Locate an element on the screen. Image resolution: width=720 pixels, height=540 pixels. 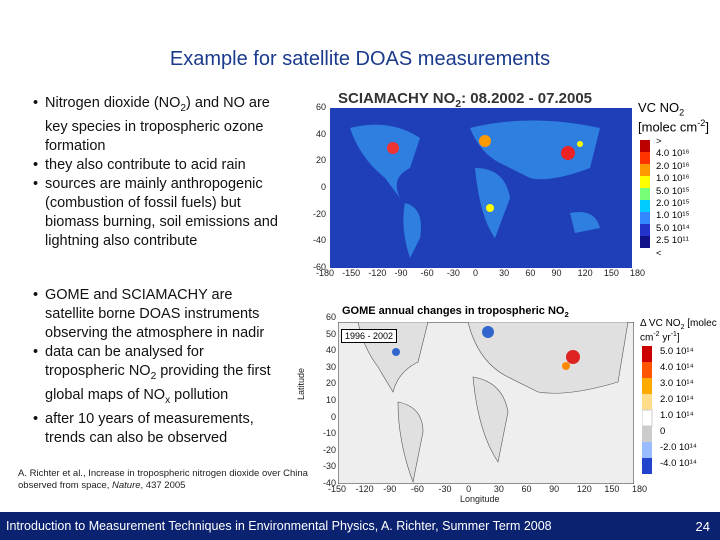
y-axis: 60 50 40 30 20 10 0 -10 -20 -30 -40 is located at coordinates (328, 400).